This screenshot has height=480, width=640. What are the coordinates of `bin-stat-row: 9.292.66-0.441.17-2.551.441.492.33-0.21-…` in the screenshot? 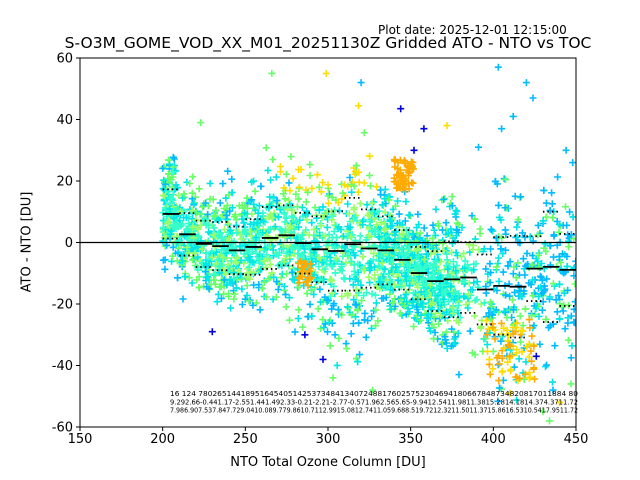 It's located at (374, 402).